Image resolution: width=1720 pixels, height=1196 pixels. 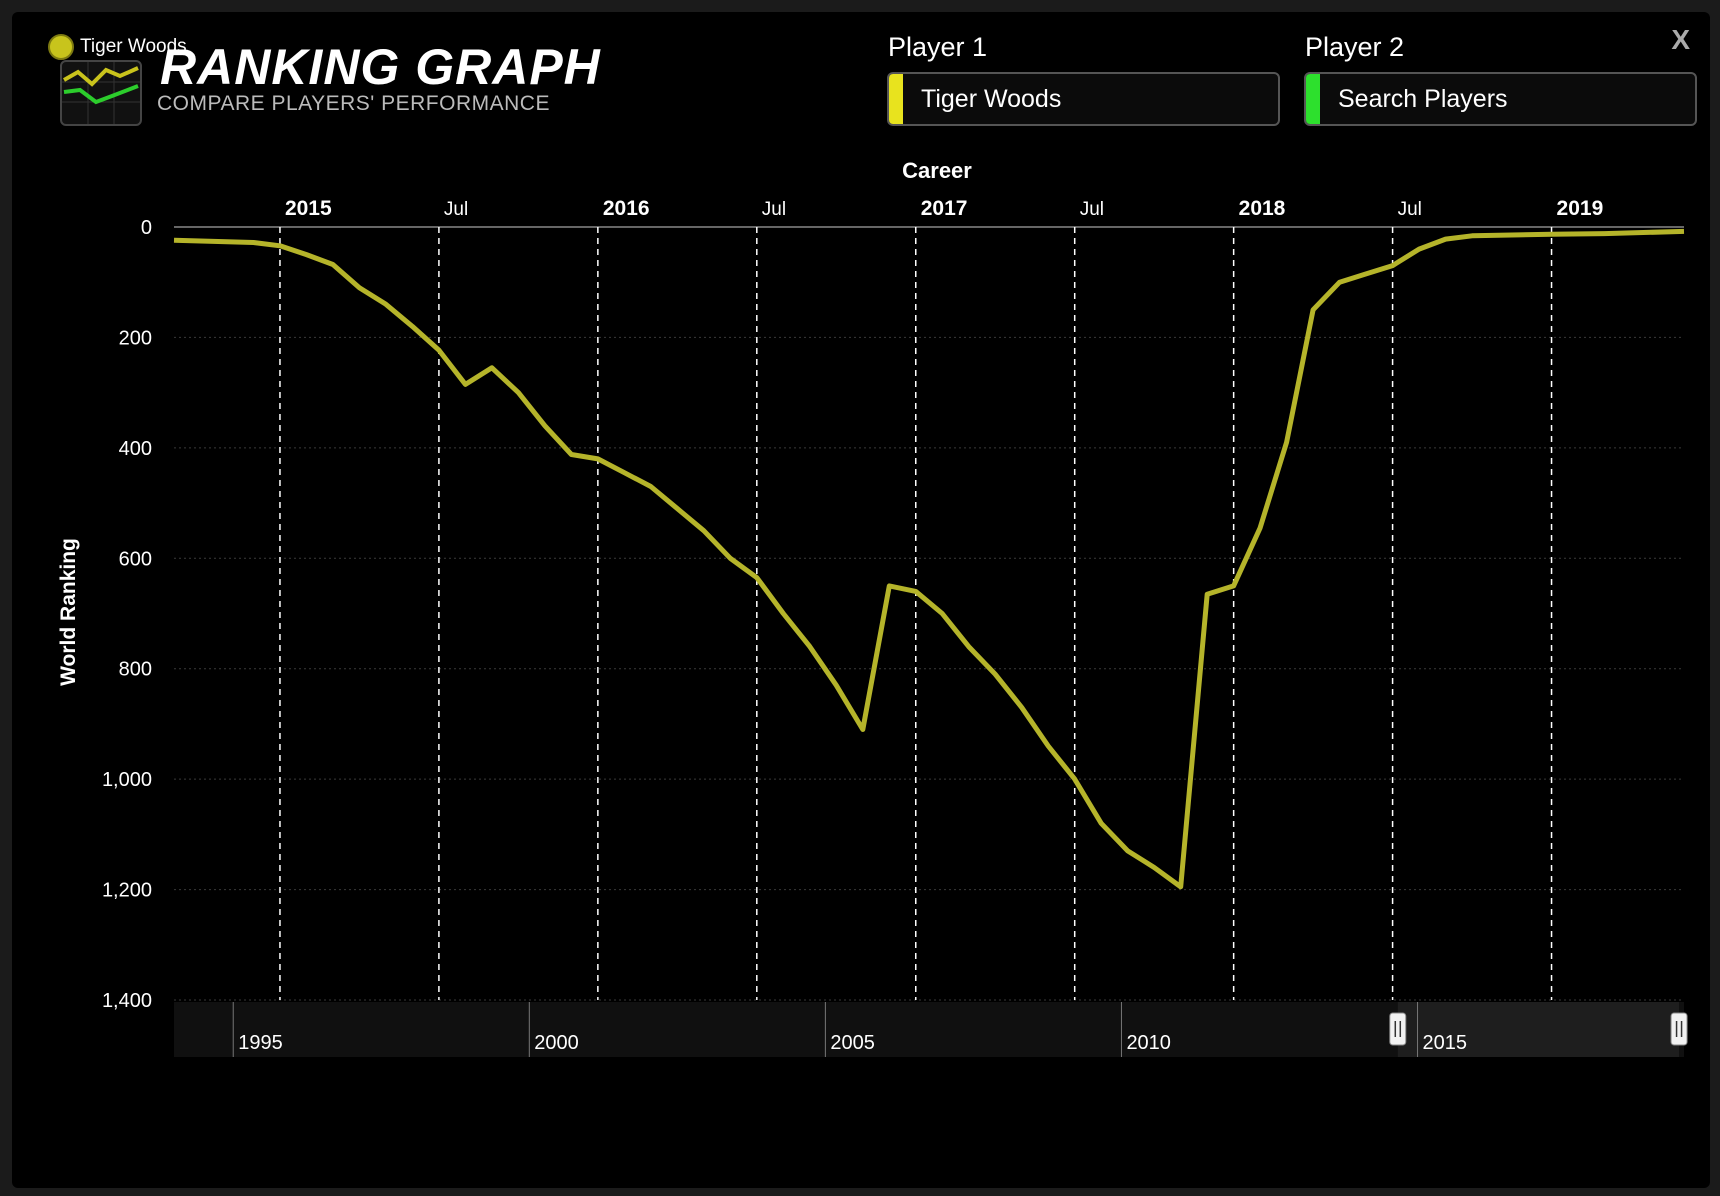 What do you see at coordinates (937, 170) in the screenshot?
I see `chart-title: Career` at bounding box center [937, 170].